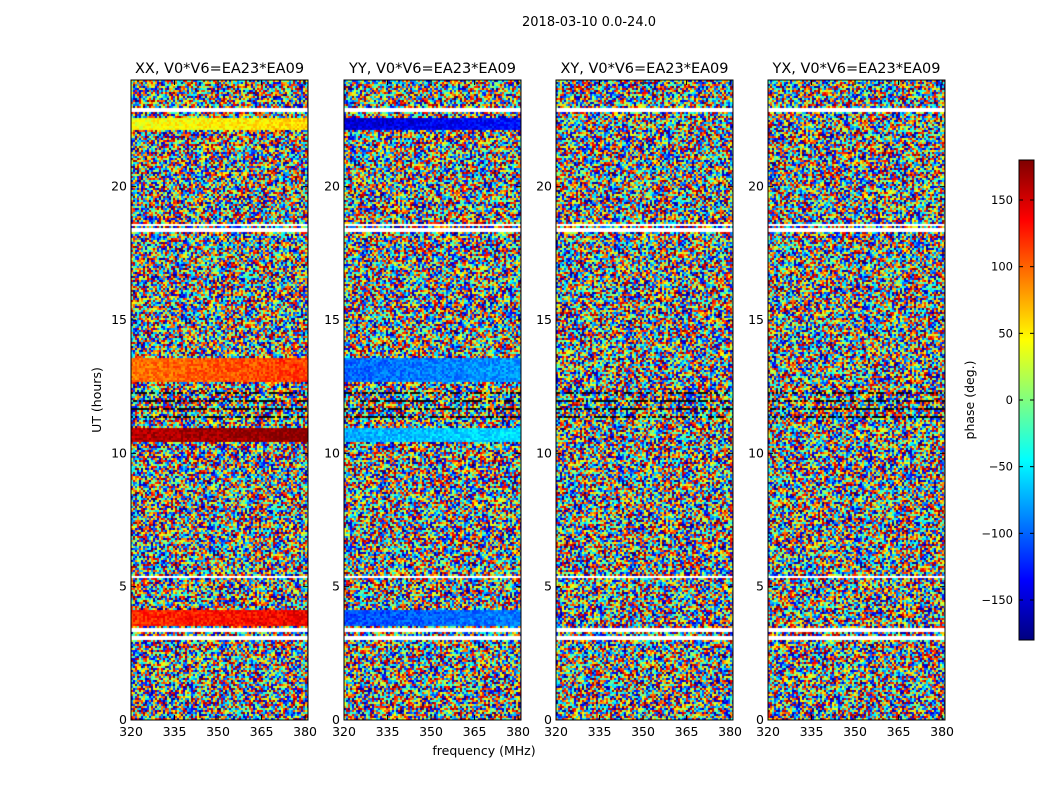 The image size is (1050, 800). Describe the element at coordinates (1002, 267) in the screenshot. I see `colorbar-tick-label: 100` at that location.